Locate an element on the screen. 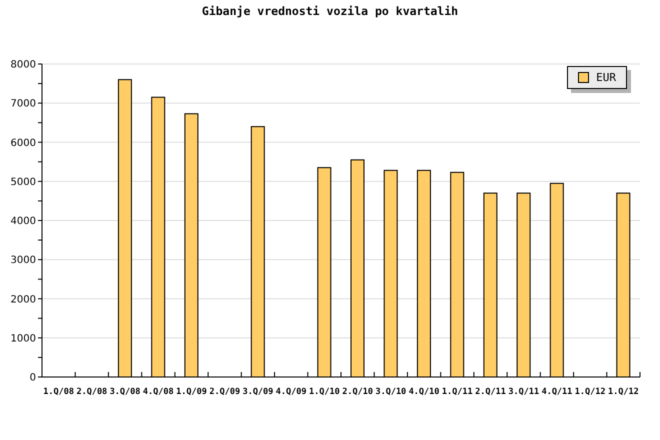 The image size is (660, 440). y-tick-label: 4000 is located at coordinates (23, 222).